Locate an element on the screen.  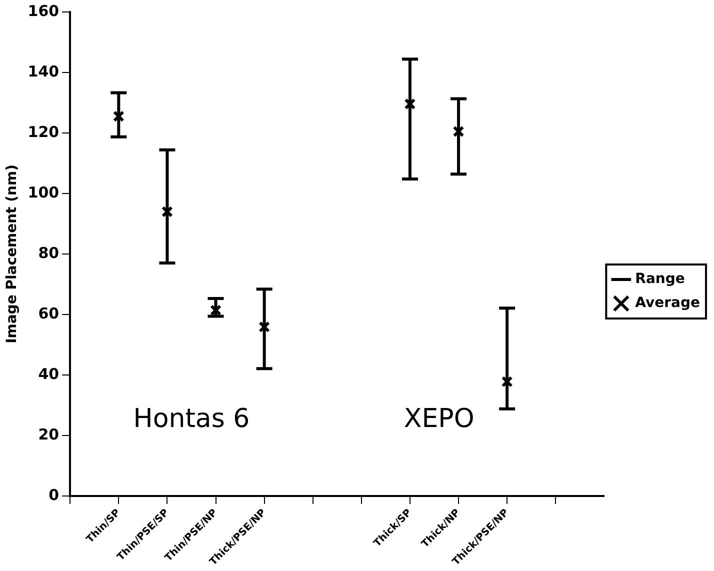
y-tick-label: 20 is located at coordinates (49, 434).